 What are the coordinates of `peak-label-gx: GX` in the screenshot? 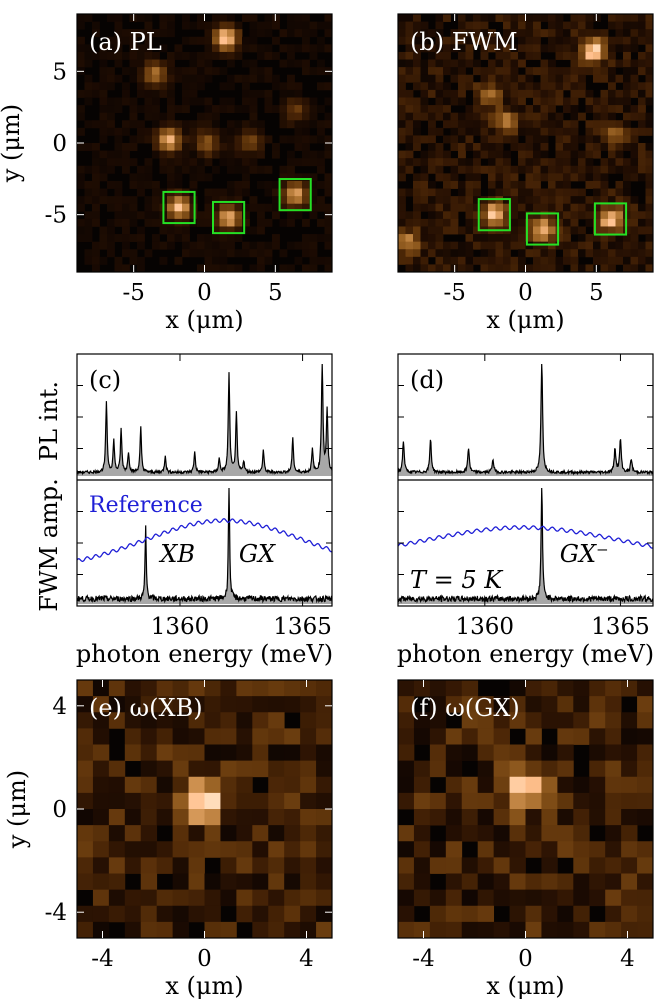 It's located at (257, 554).